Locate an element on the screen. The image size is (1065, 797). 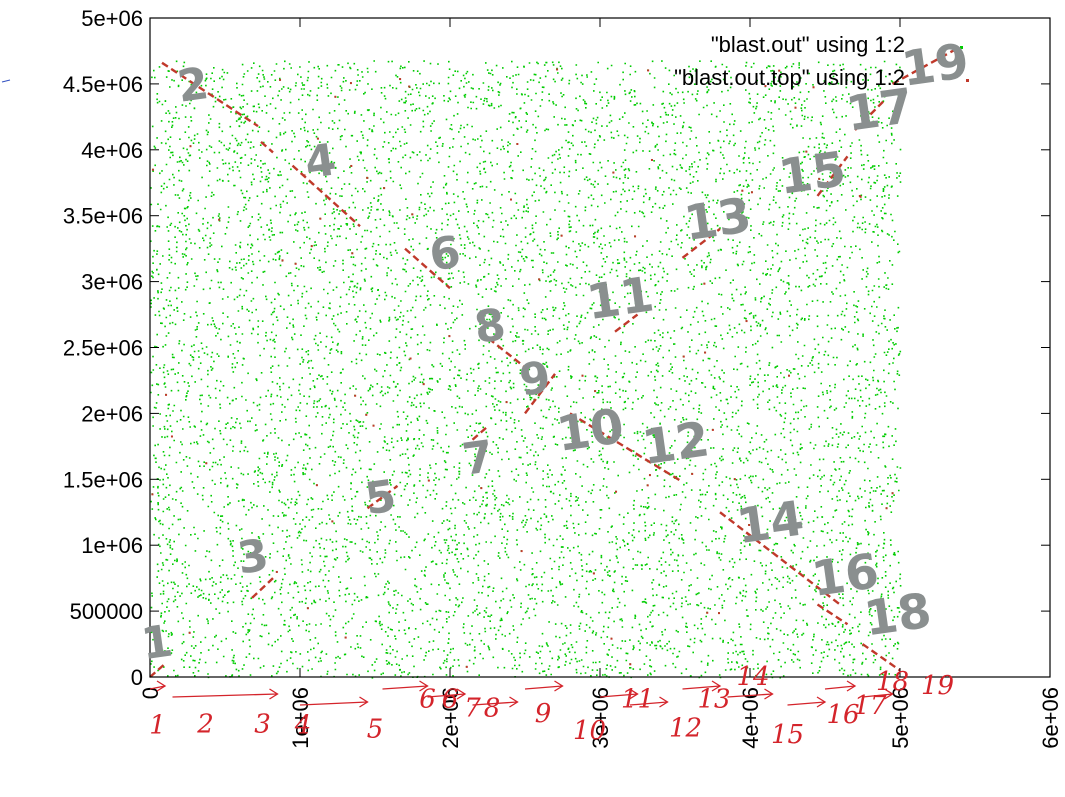
y-tick-label: 4e+06 is located at coordinates (112, 150).